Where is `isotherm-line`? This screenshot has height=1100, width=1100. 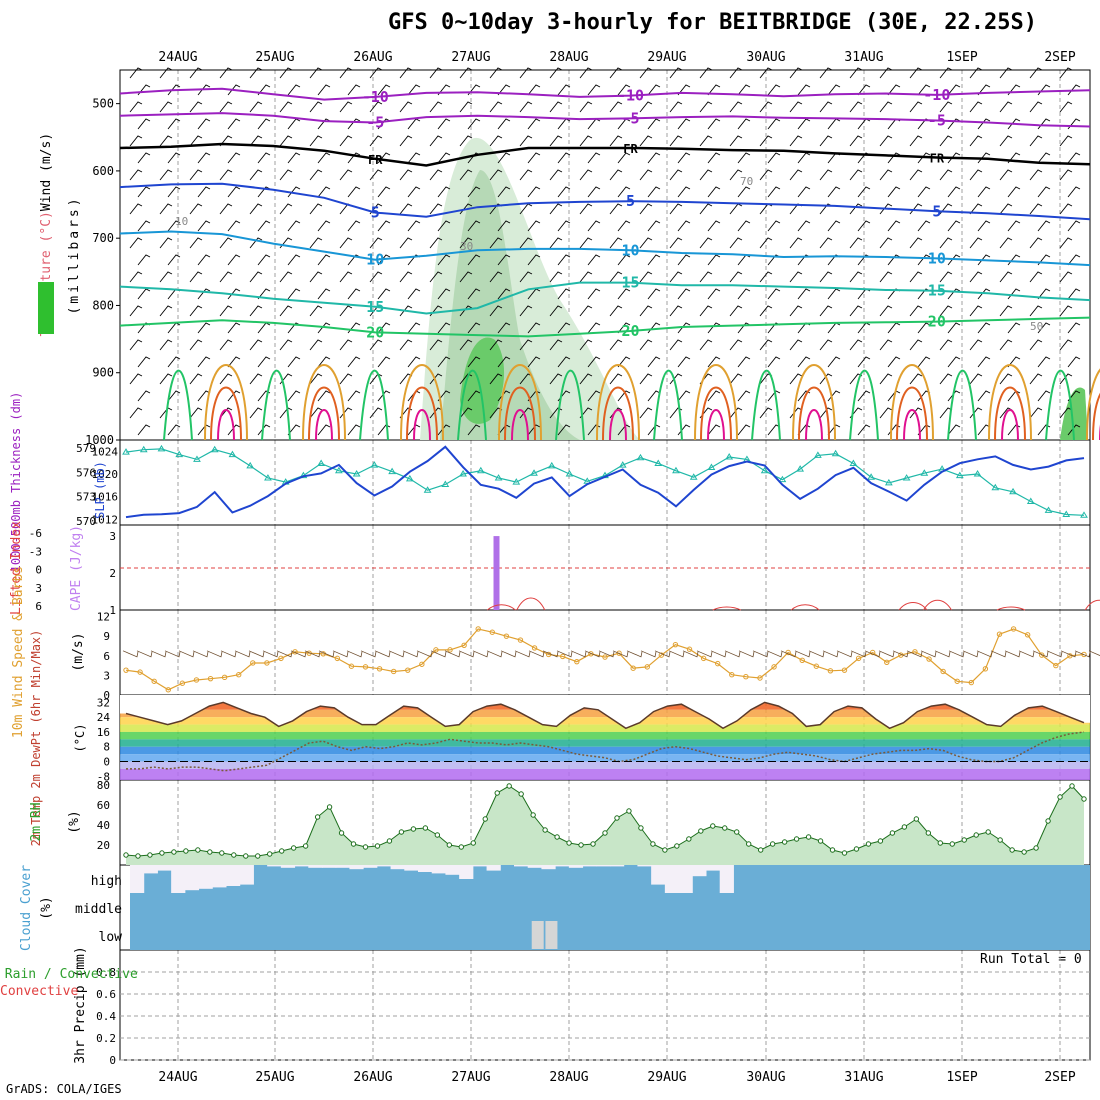
isotherm-line is located at coordinates (605, 154).